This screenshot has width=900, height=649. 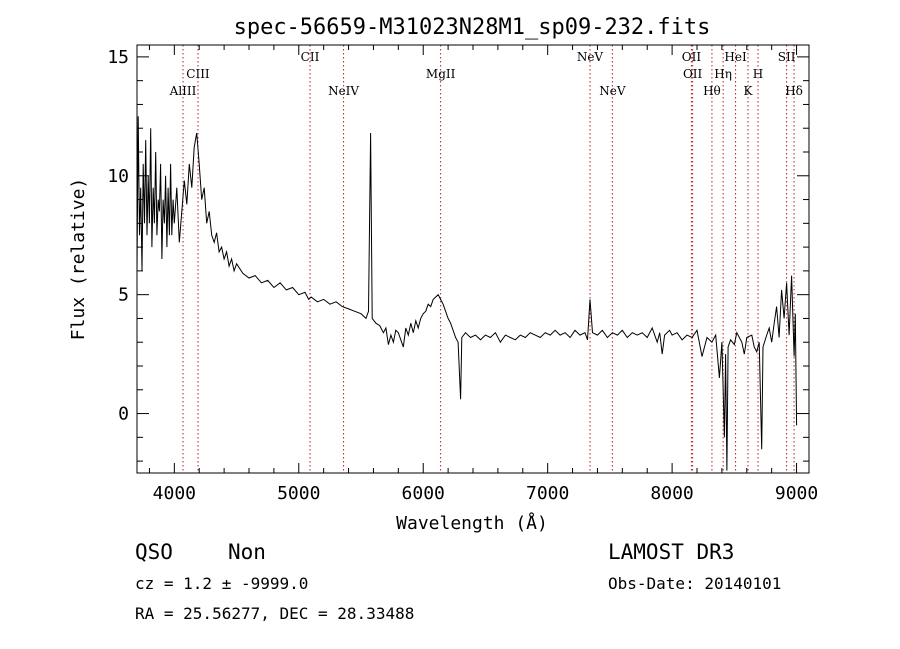 I want to click on survey-label: LAMOST DR3, so click(x=671, y=552).